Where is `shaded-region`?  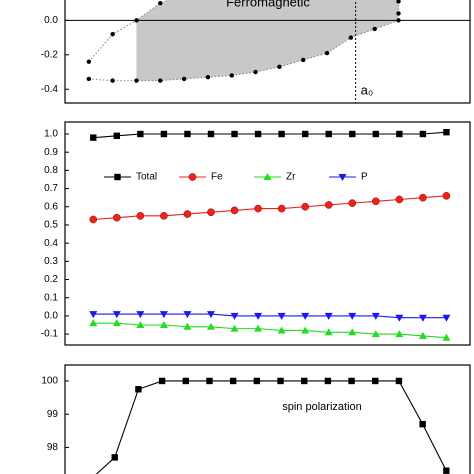
shaded-region is located at coordinates (267, 40).